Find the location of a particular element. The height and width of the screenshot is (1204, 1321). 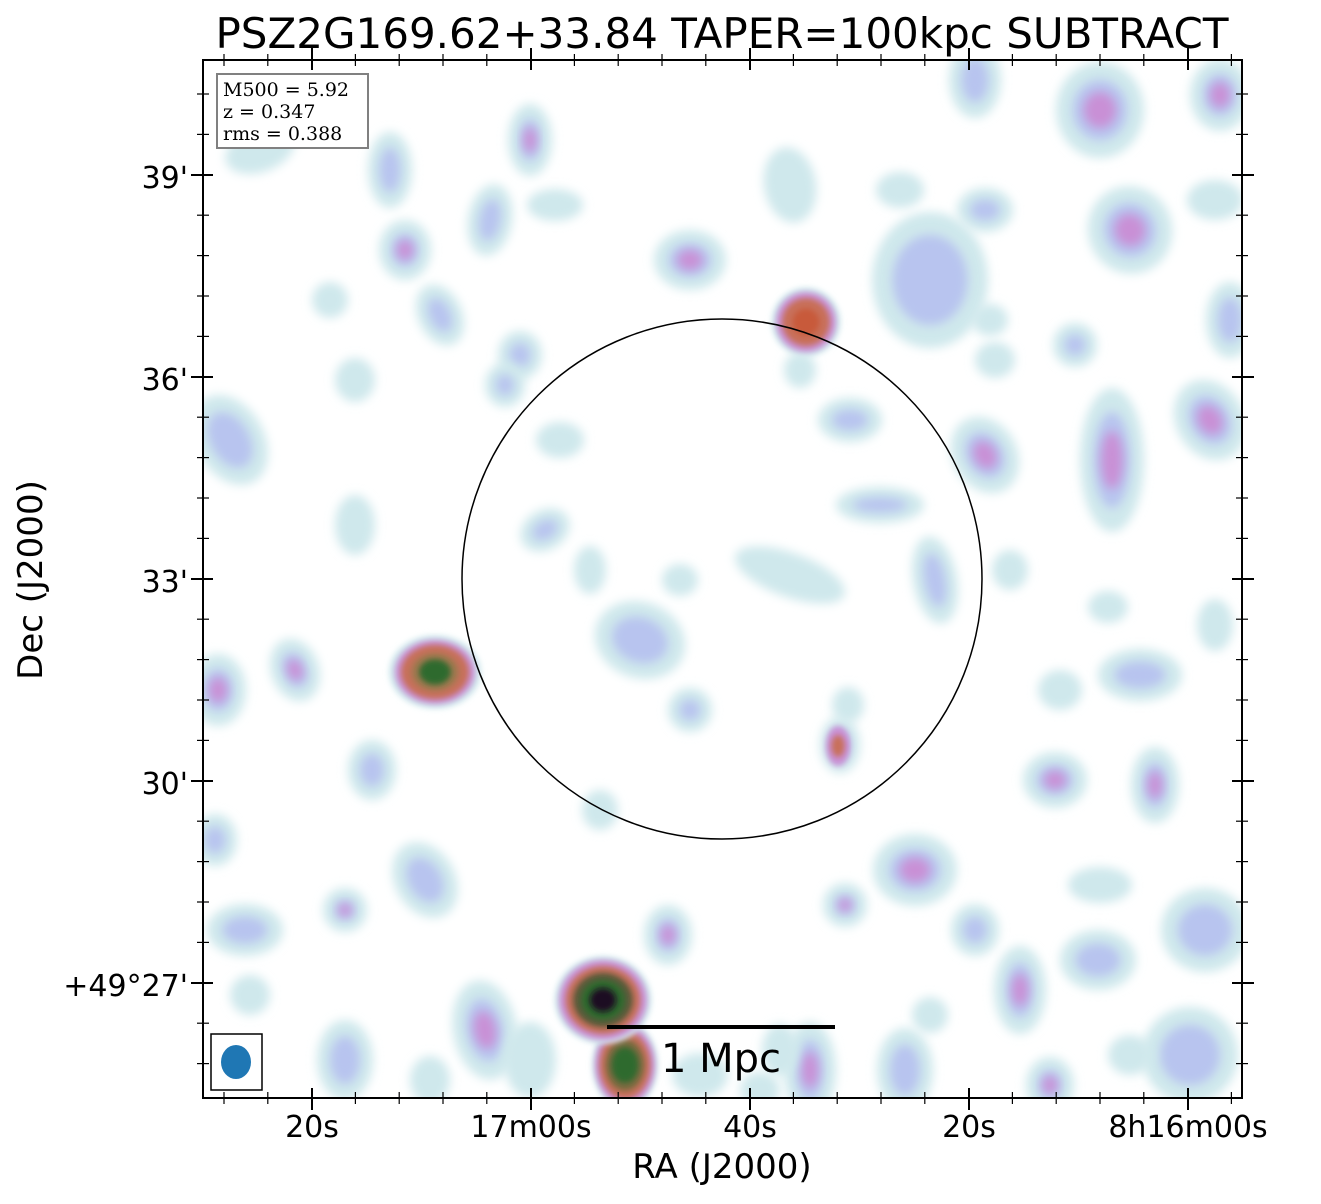

info-box: M500 = 5.92 z = 0.347 rms = 0.388 is located at coordinates (292, 111).